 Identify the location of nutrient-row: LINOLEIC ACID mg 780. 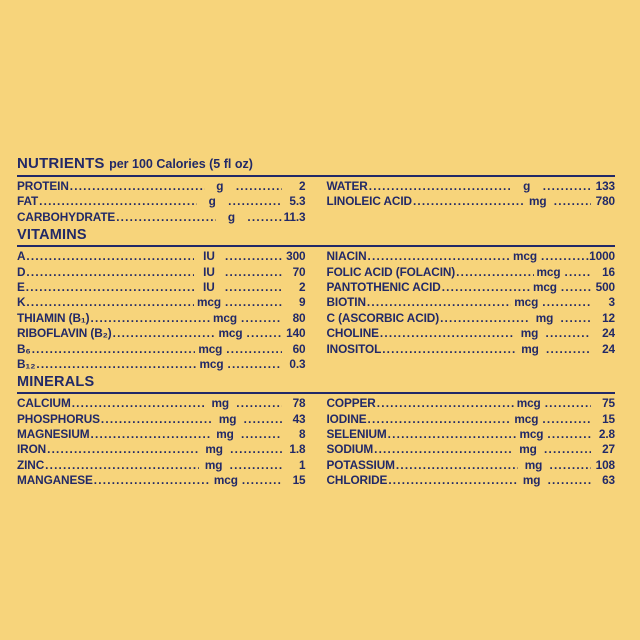
(471, 201).